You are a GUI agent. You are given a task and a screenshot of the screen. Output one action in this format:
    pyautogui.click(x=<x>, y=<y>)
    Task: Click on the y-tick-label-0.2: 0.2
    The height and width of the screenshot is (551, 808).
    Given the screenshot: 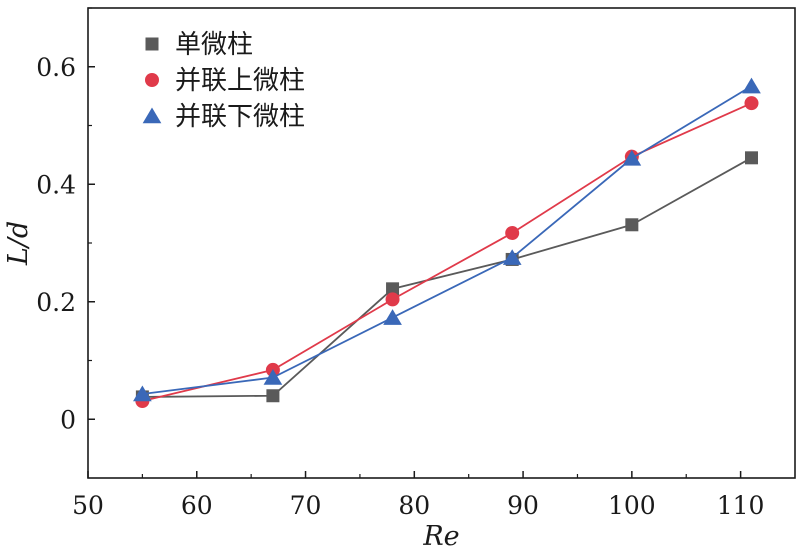 What is the action you would take?
    pyautogui.click(x=56, y=302)
    